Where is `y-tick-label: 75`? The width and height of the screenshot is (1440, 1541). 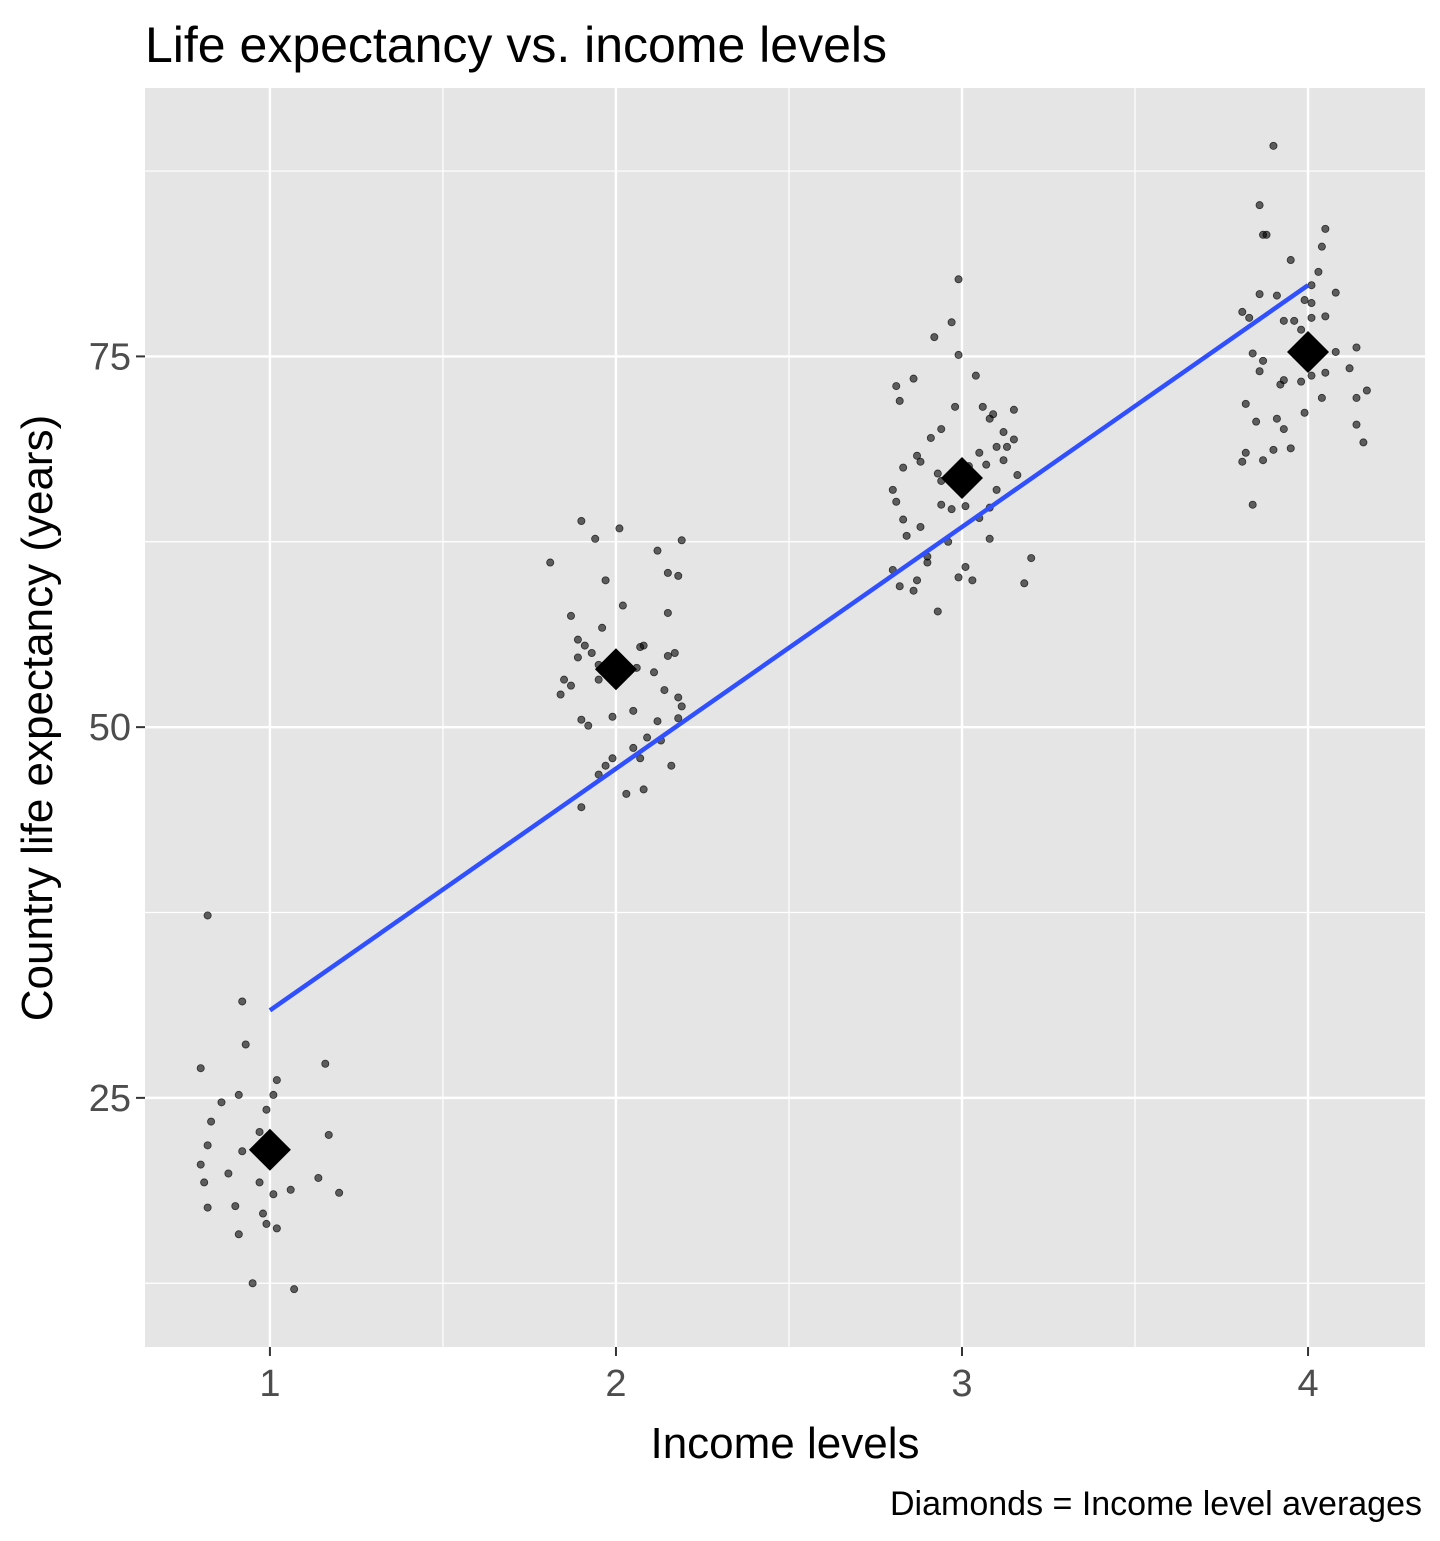
y-tick-label: 75 is located at coordinates (110, 357).